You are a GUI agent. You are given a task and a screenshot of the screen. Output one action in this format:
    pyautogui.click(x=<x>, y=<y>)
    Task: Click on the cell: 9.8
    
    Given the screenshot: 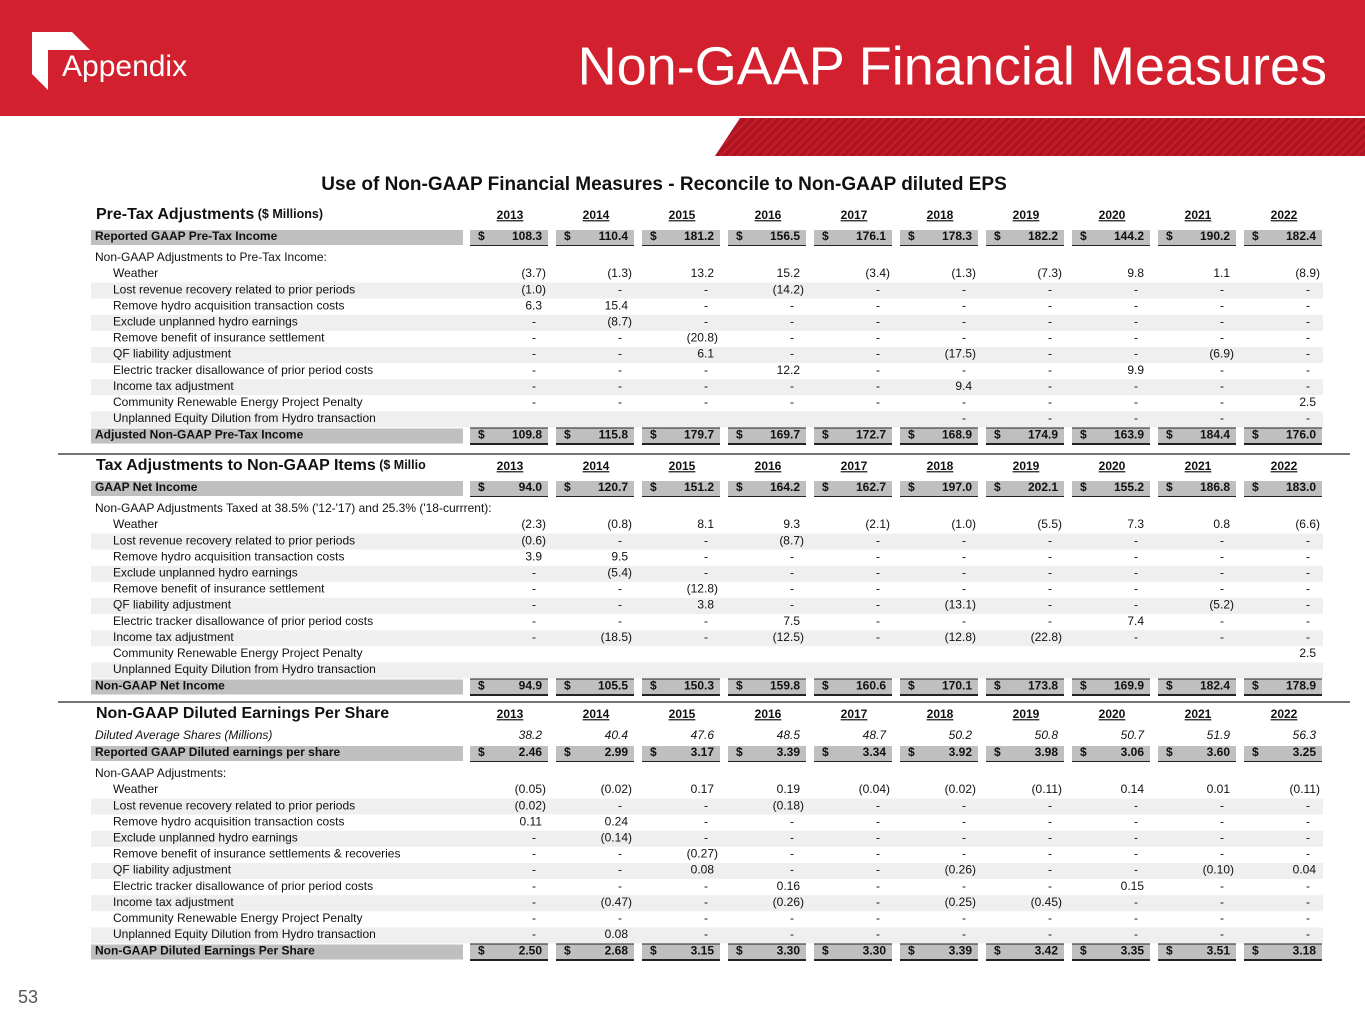 What is the action you would take?
    pyautogui.click(x=1135, y=273)
    